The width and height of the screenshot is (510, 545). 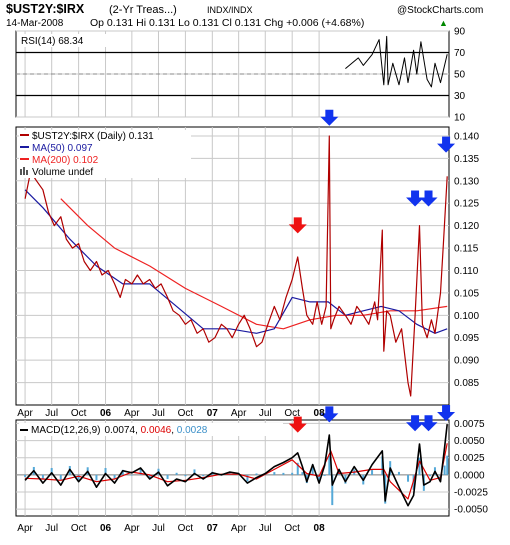 What do you see at coordinates (469, 441) in the screenshot?
I see `macd-y-tick-1: 0.0050` at bounding box center [469, 441].